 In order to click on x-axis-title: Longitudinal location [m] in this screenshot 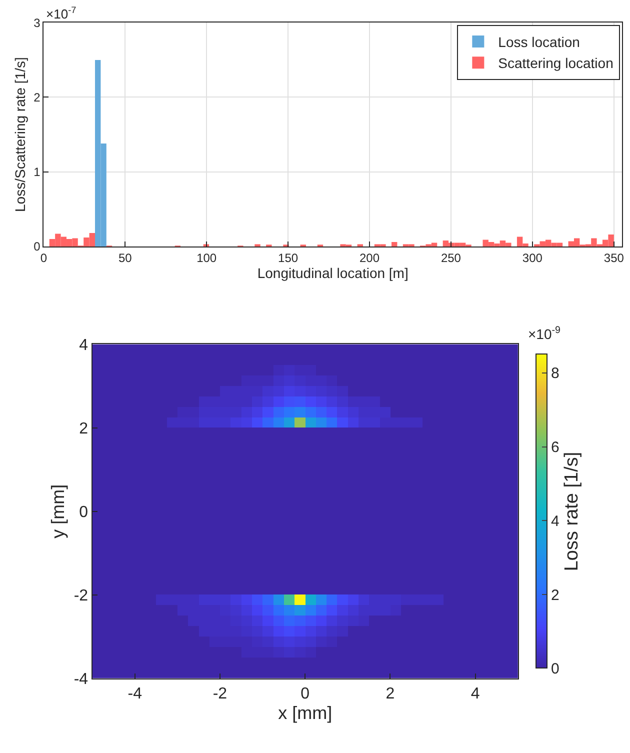, I will do `click(332, 273)`.